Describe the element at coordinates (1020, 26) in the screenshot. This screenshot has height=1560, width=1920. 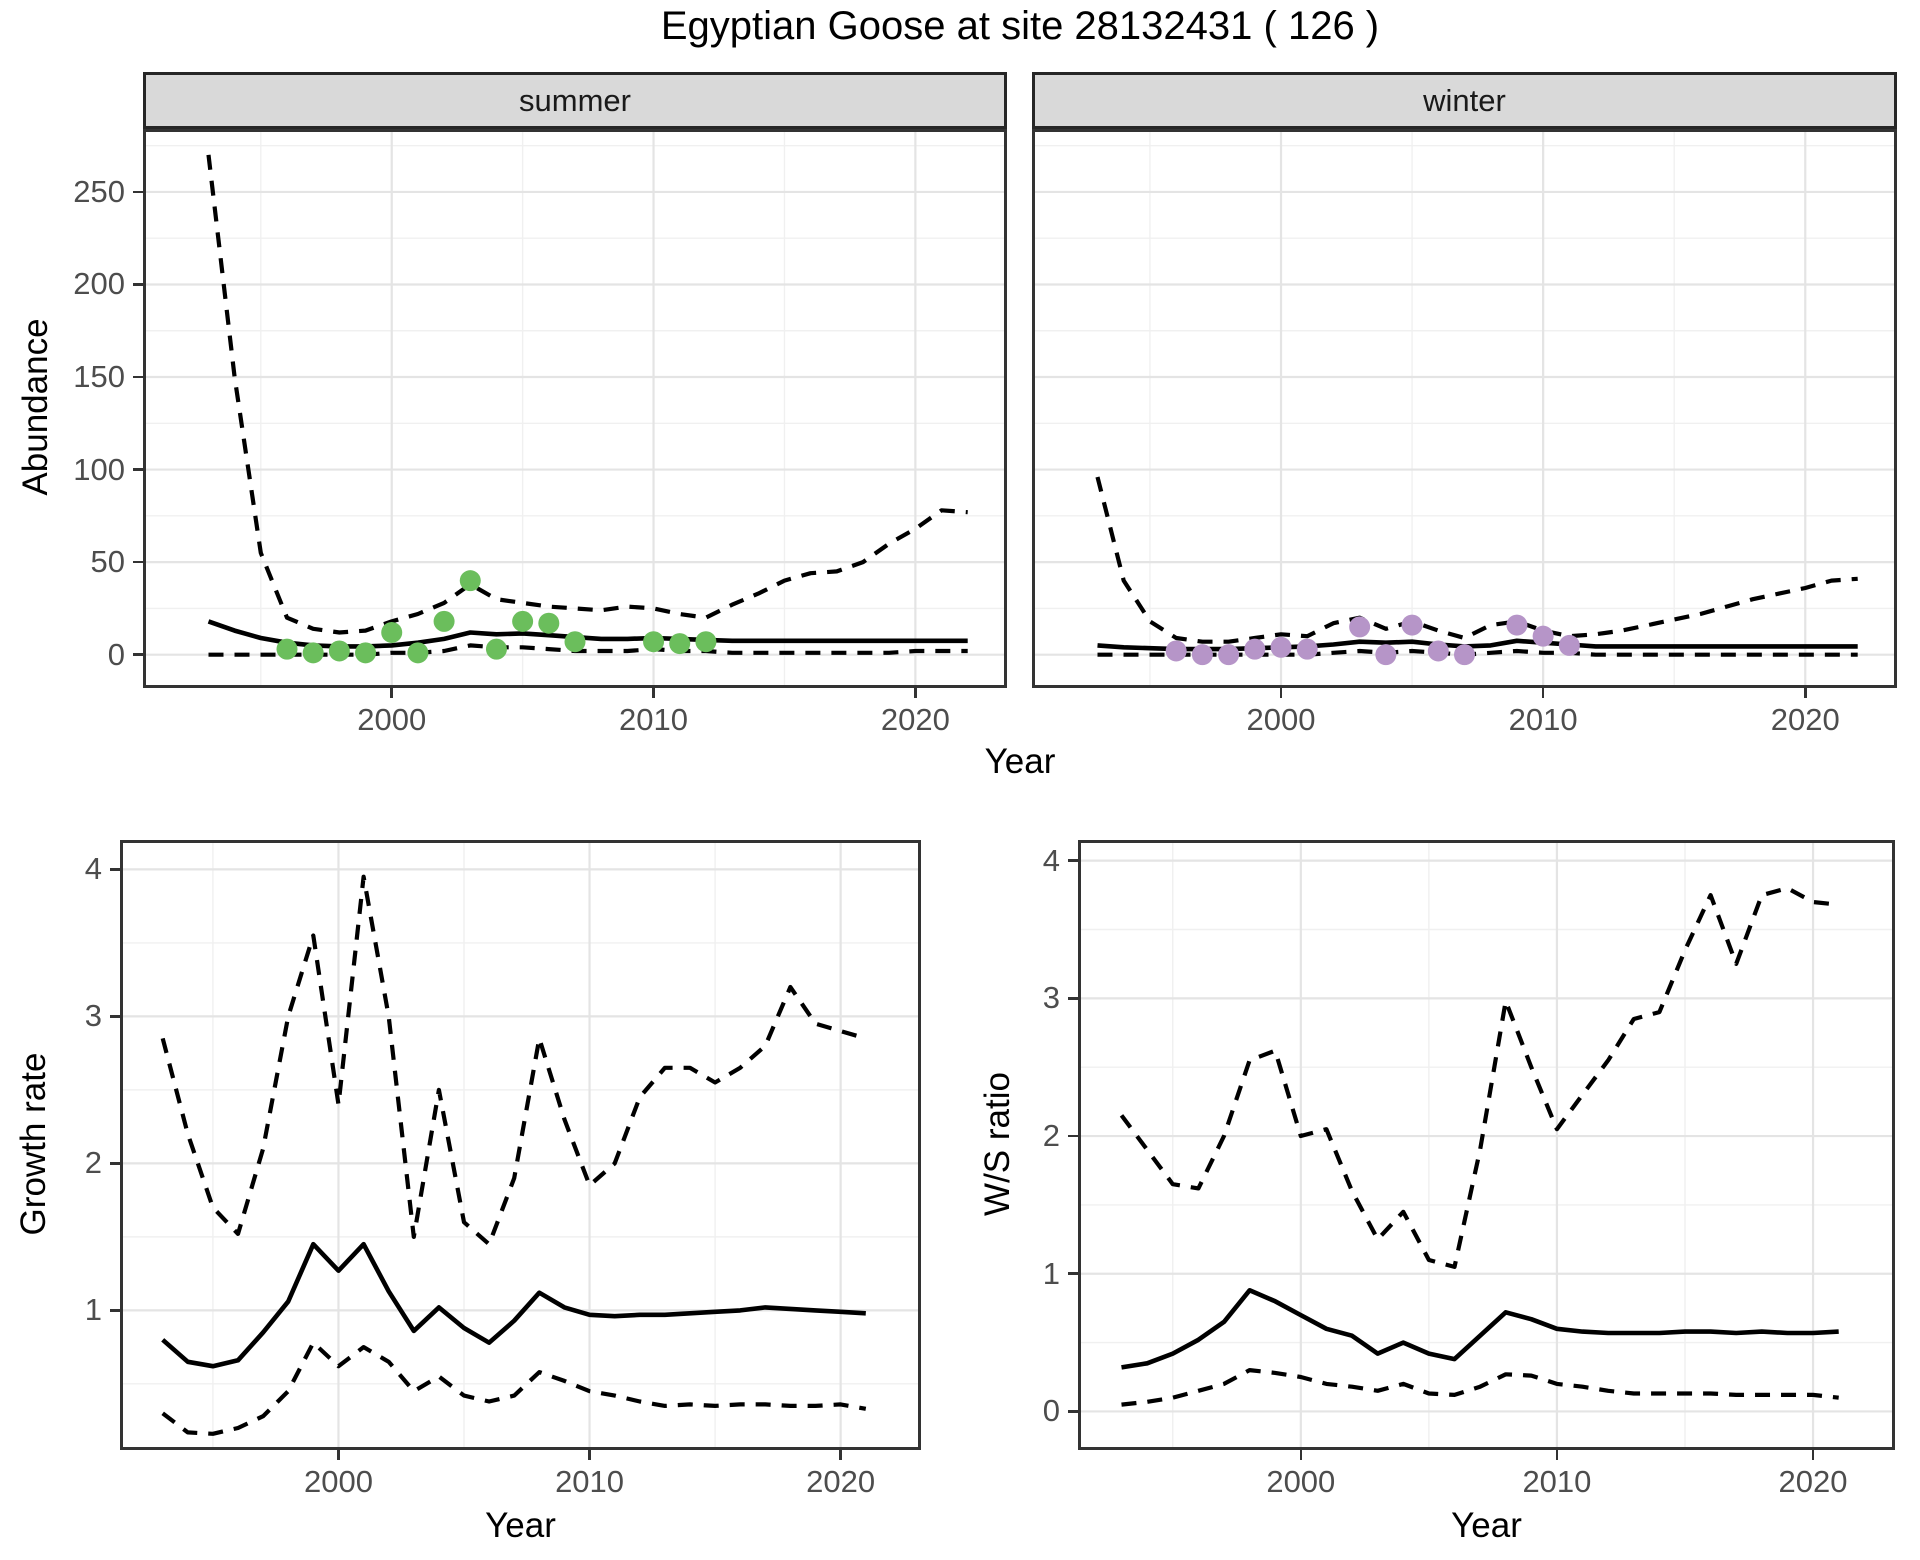
I see `chart-title: Egyptian Goose at site 28132431 ( 126 )` at that location.